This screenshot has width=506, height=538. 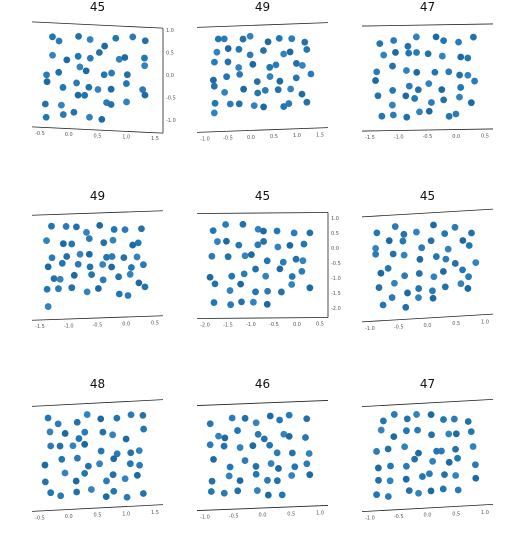 What do you see at coordinates (262, 384) in the screenshot?
I see `panel-title: 46` at bounding box center [262, 384].